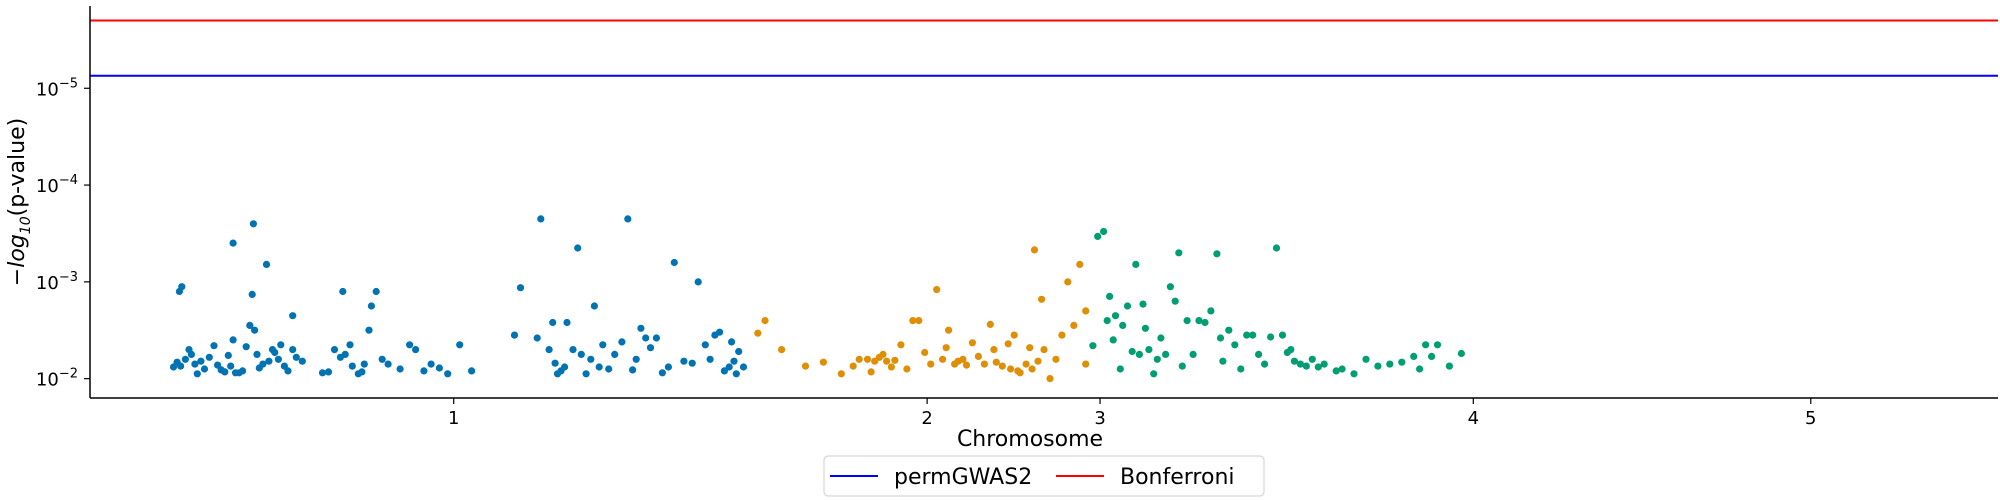  Describe the element at coordinates (1099, 418) in the screenshot. I see `x-tick-label: 3` at that location.